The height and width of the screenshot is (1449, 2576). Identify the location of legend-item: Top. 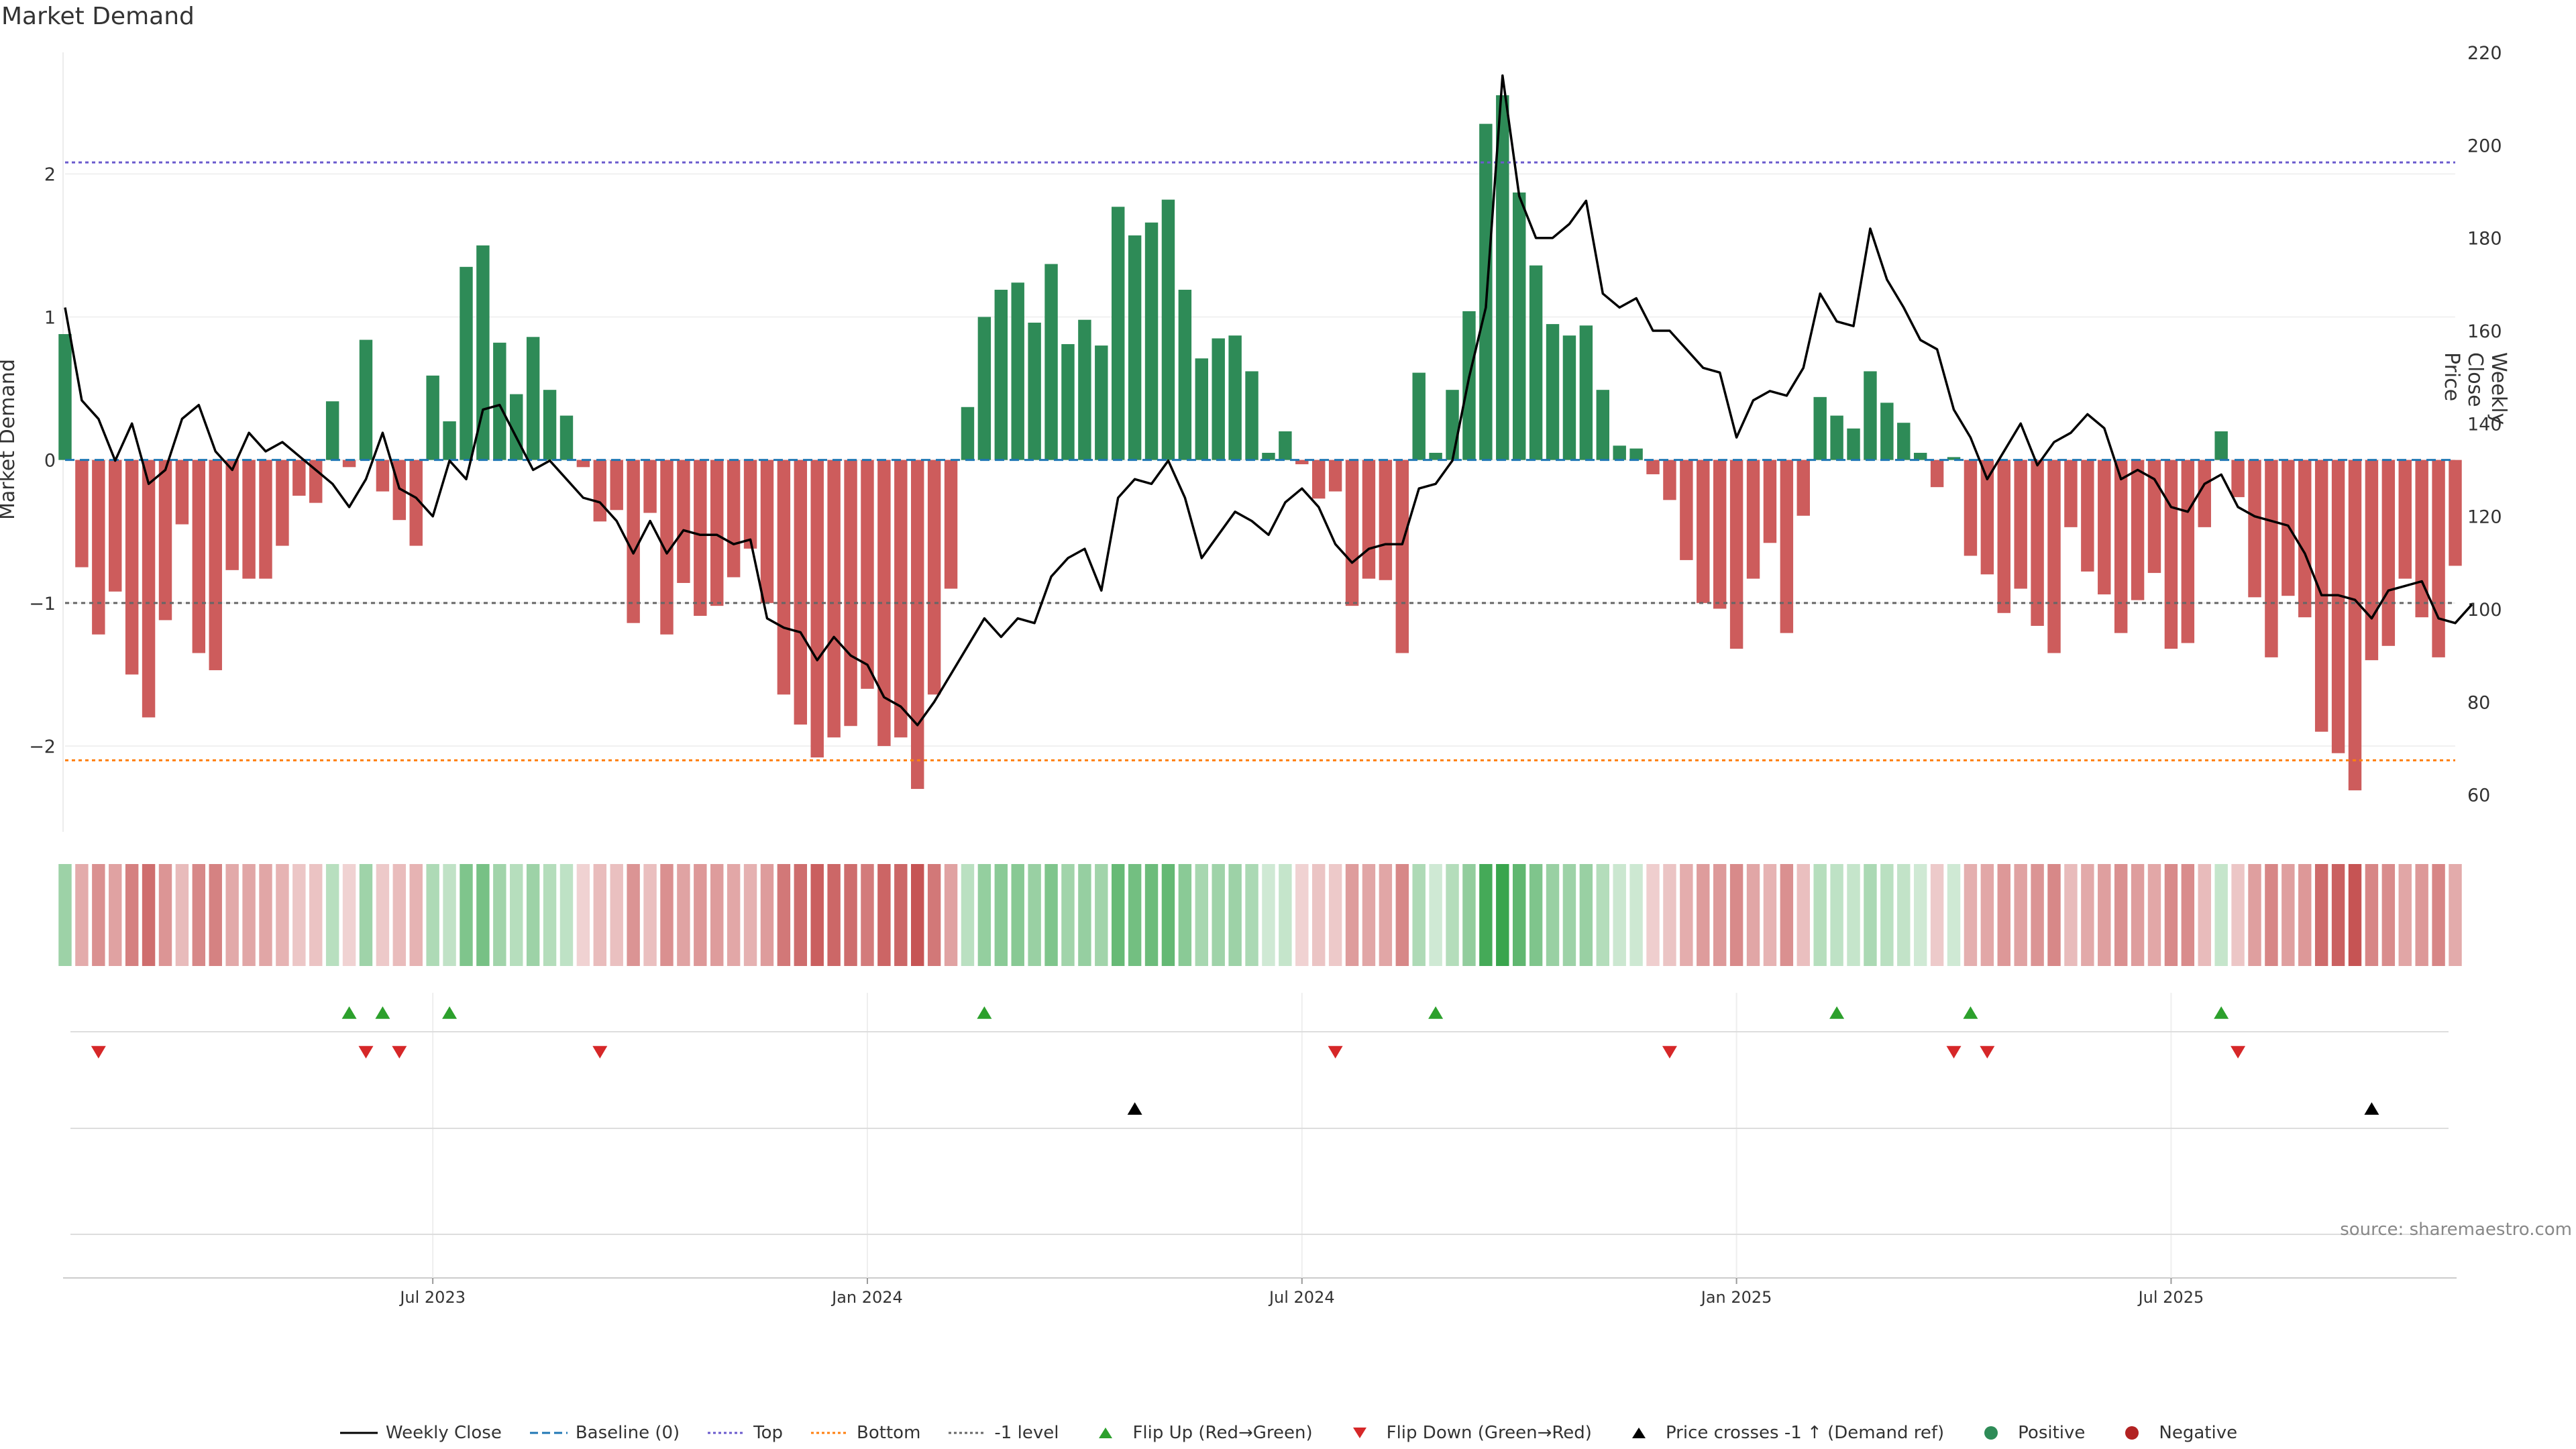
(744, 1433).